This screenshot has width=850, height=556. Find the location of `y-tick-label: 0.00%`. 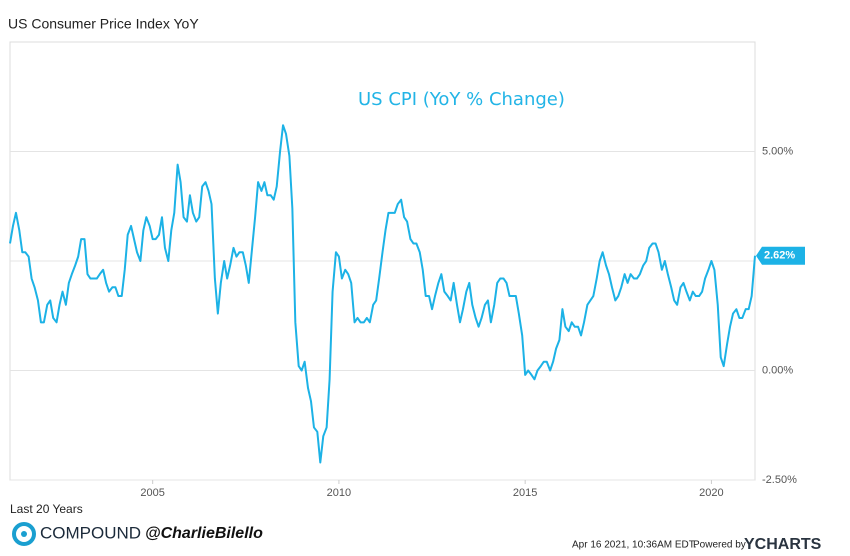

y-tick-label: 0.00% is located at coordinates (777, 370).